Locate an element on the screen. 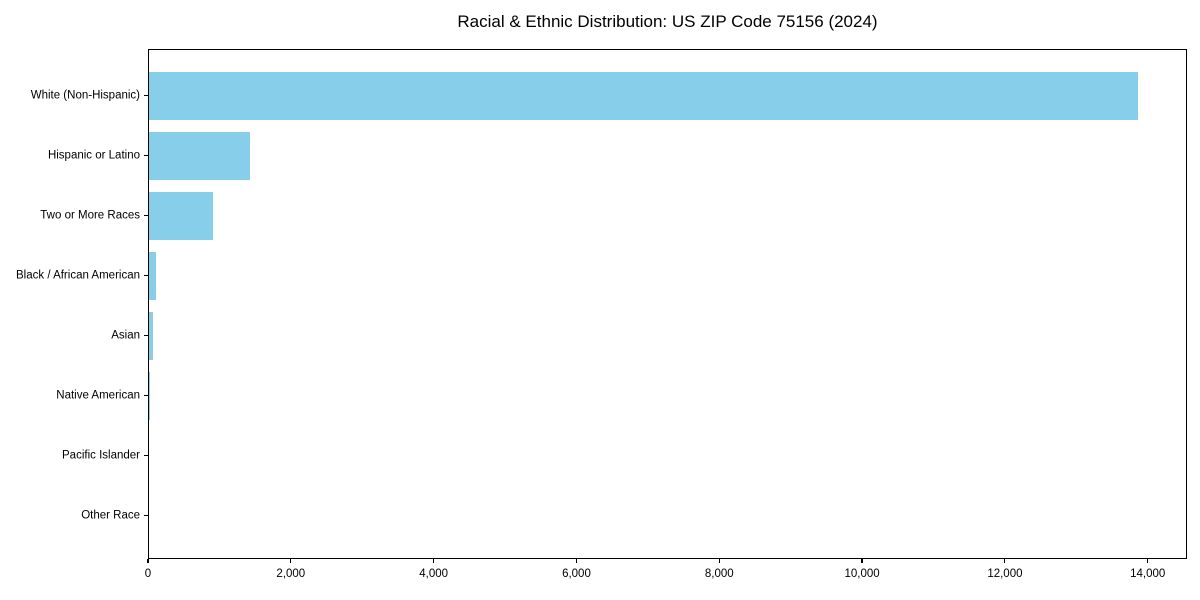 The width and height of the screenshot is (1200, 600). bar-black-african-american is located at coordinates (153, 275).